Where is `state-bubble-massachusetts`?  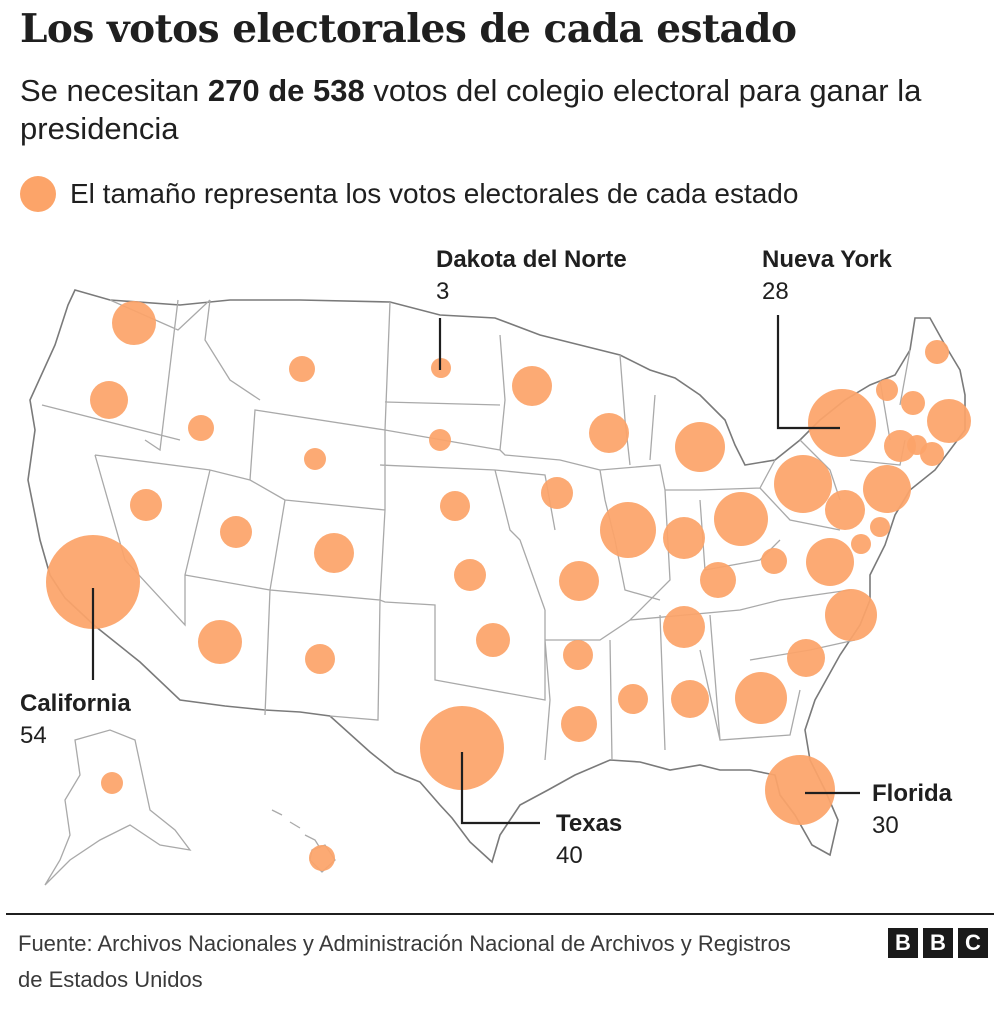
state-bubble-massachusetts is located at coordinates (900, 446).